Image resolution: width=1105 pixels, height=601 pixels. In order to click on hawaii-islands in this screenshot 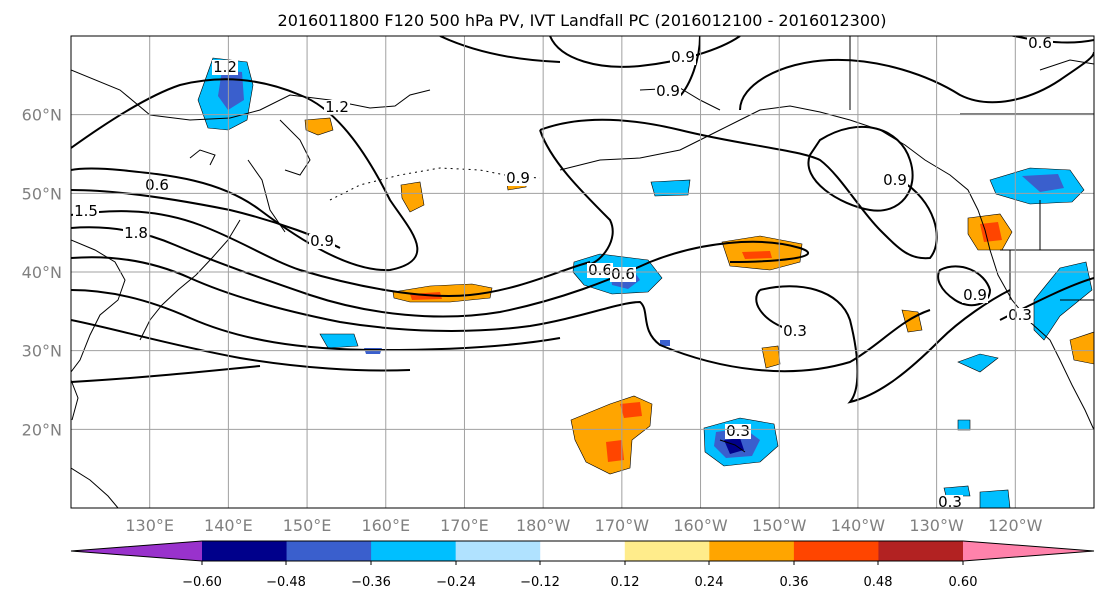, I will do `click(732, 446)`.